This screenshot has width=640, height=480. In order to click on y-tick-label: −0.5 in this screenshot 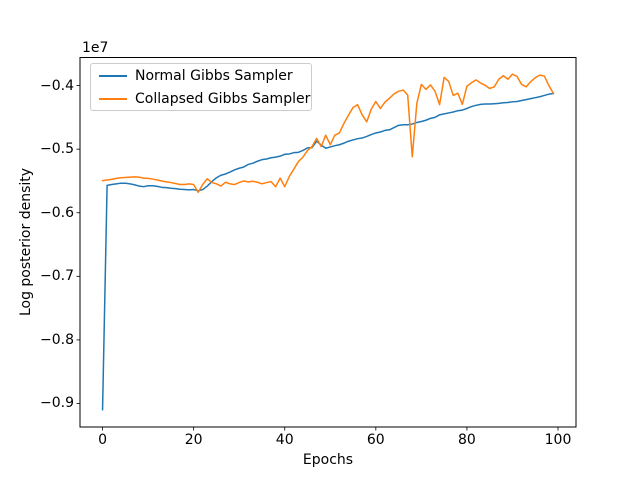, I will do `click(57, 149)`.